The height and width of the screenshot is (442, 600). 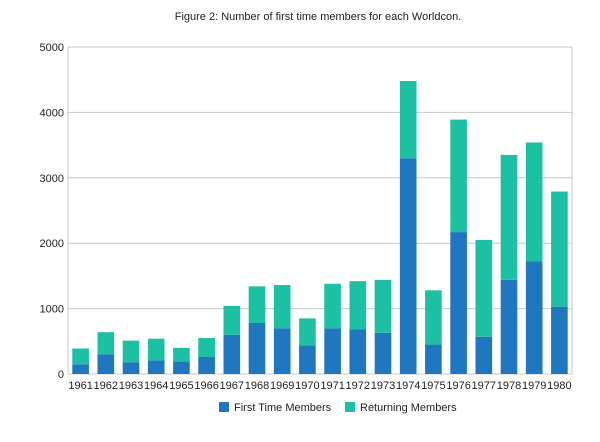 What do you see at coordinates (232, 386) in the screenshot?
I see `x-tick-label: 1967` at bounding box center [232, 386].